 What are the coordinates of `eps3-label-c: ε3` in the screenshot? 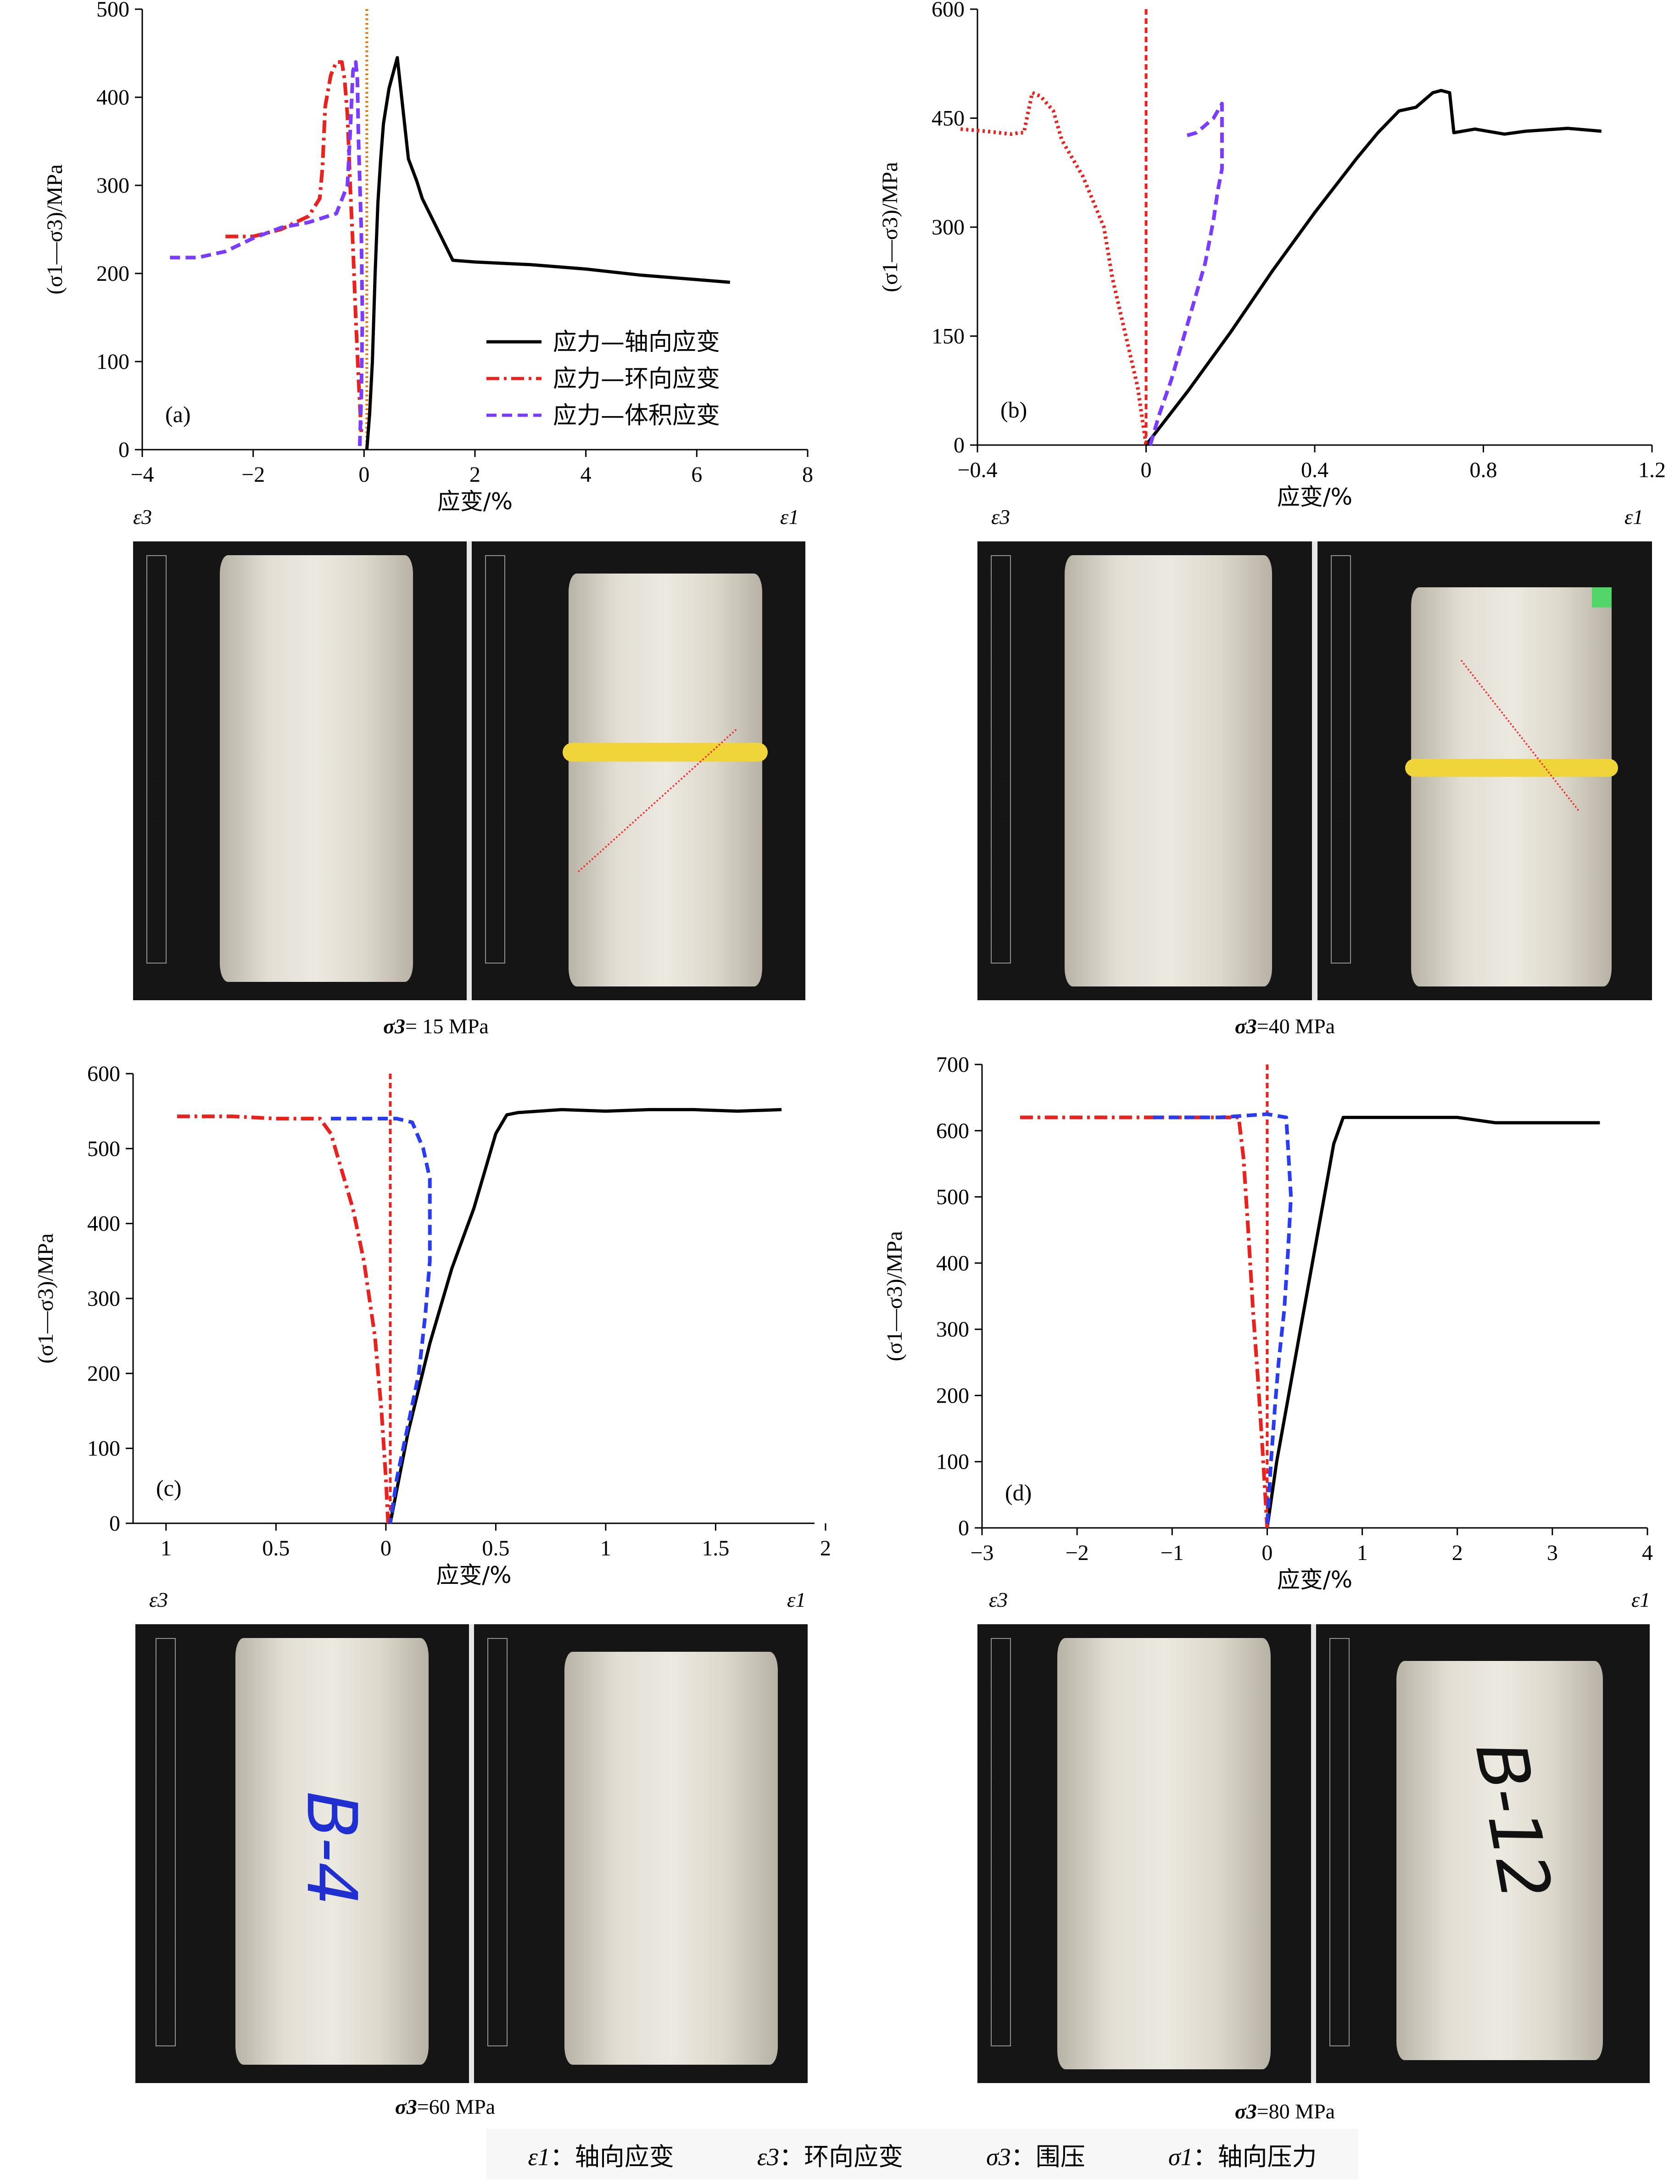 It's located at (158, 1599).